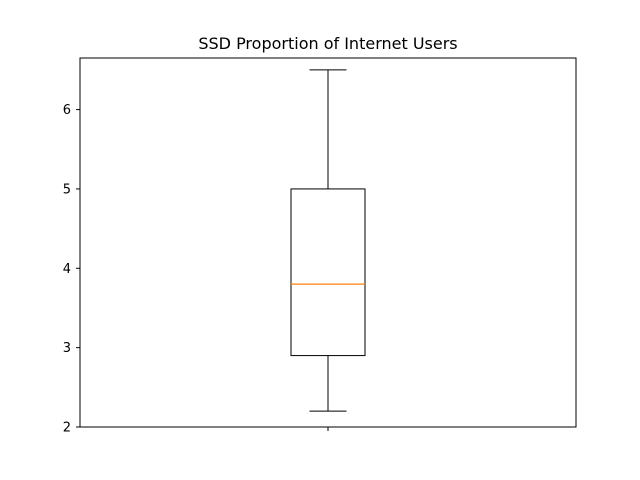 The image size is (640, 480). What do you see at coordinates (67, 110) in the screenshot?
I see `y-tick-label: 6` at bounding box center [67, 110].